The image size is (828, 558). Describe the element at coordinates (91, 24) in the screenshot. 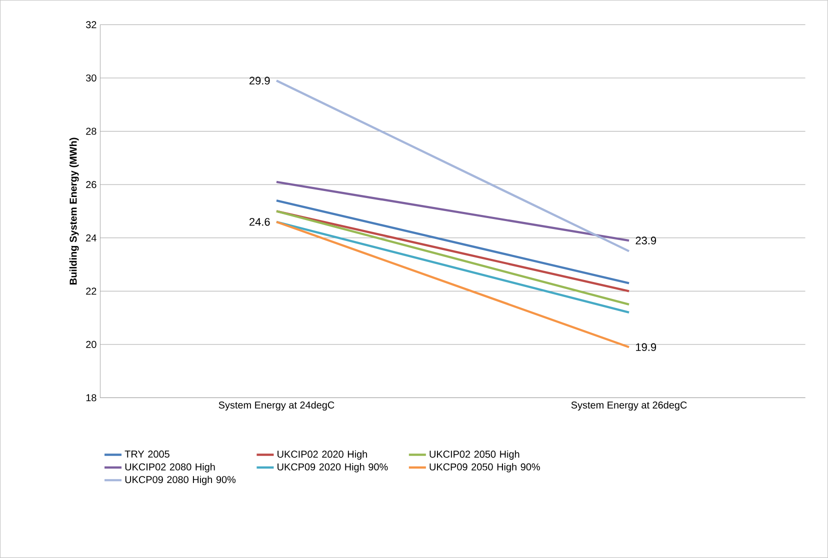

I see `y-tick-label: 32` at that location.